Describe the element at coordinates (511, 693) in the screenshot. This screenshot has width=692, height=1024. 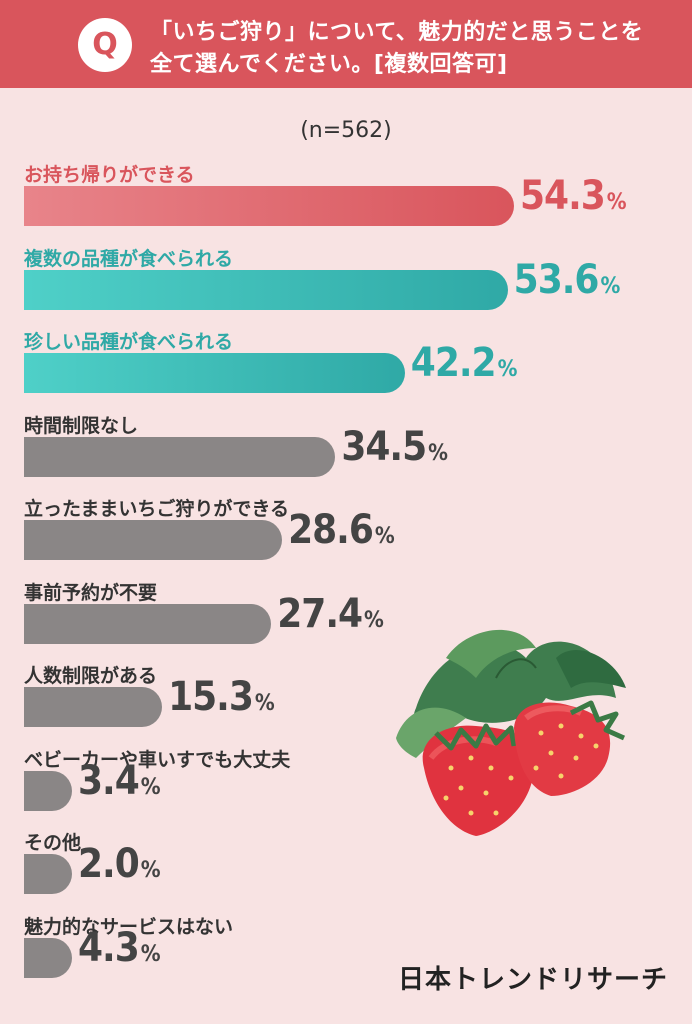
I see `strawberry-leaves` at that location.